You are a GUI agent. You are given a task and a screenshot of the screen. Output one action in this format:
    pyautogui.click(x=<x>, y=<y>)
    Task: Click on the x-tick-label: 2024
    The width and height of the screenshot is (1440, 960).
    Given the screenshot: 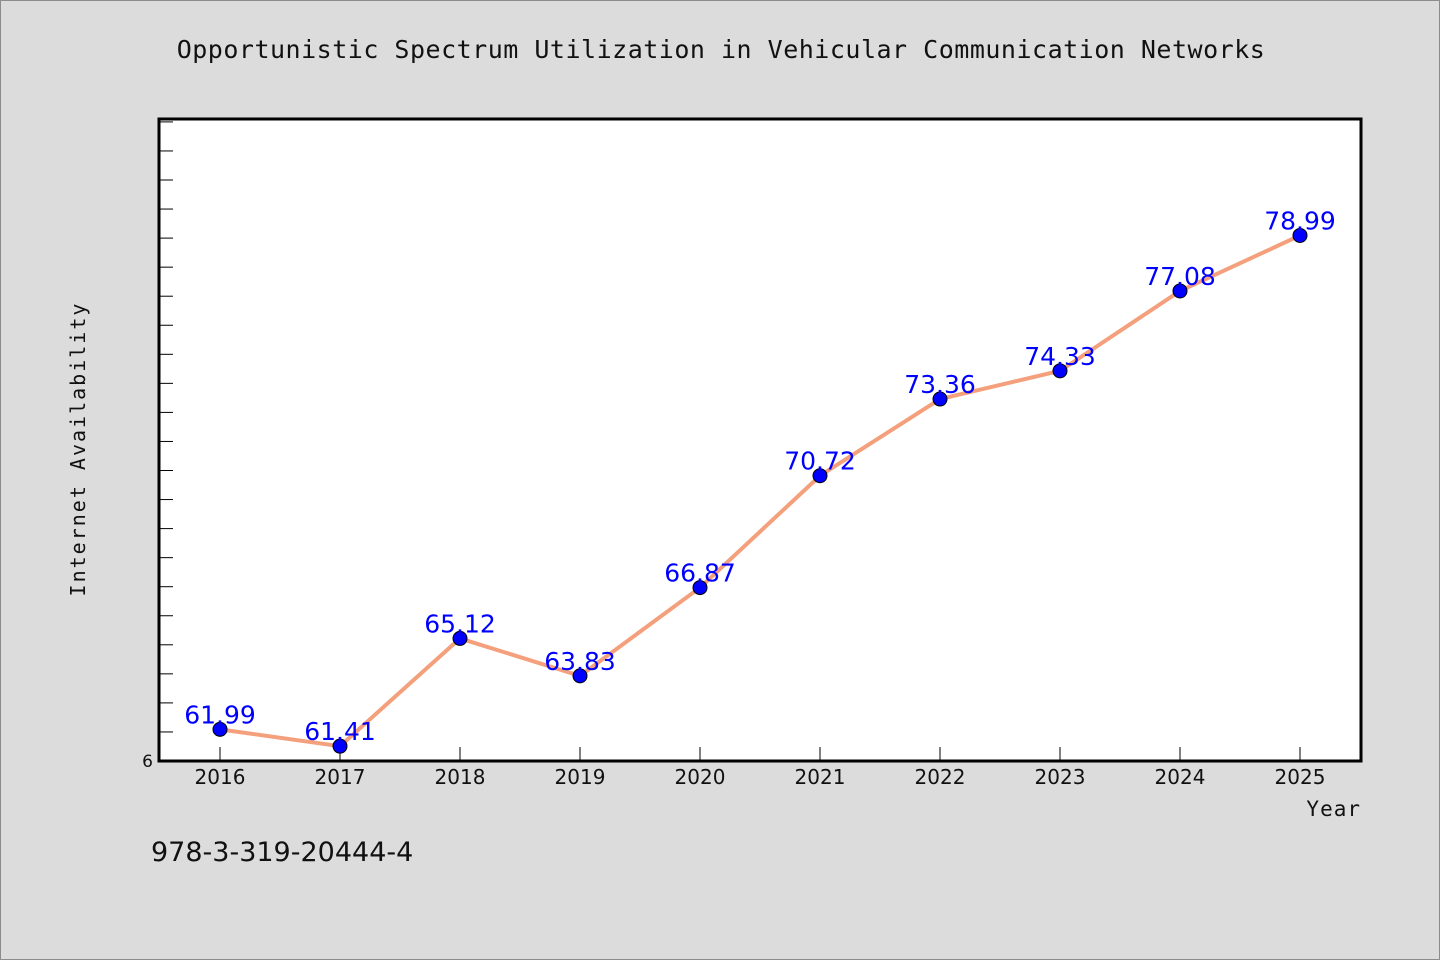 What is the action you would take?
    pyautogui.click(x=1180, y=777)
    